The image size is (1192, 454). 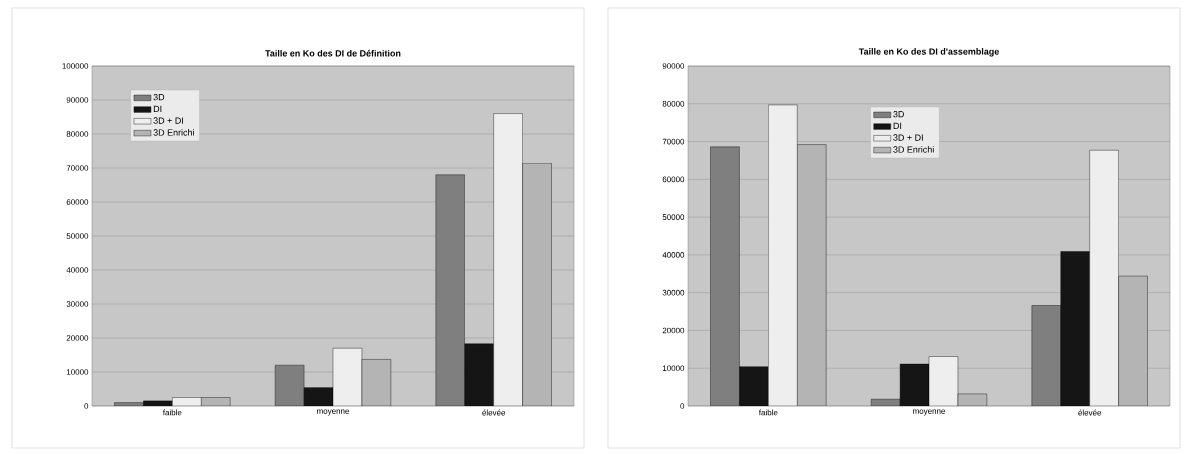 What do you see at coordinates (333, 53) in the screenshot?
I see `chart-title: Taille en Ko des DI de Définition` at bounding box center [333, 53].